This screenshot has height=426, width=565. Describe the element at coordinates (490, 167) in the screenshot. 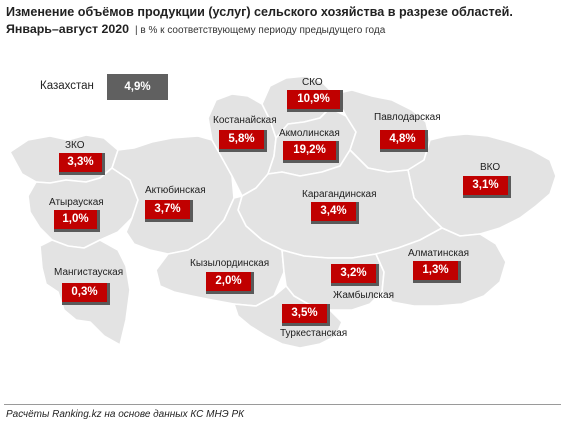

I see `region-label-vko: ВКО` at that location.